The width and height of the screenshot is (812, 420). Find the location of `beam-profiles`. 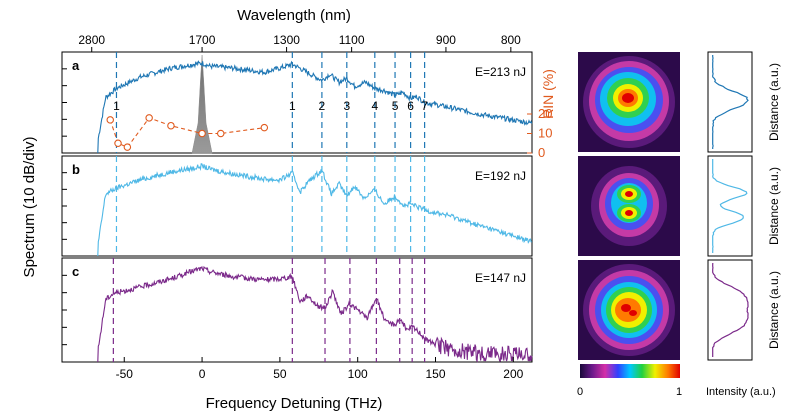

beam-profiles is located at coordinates (629, 206).